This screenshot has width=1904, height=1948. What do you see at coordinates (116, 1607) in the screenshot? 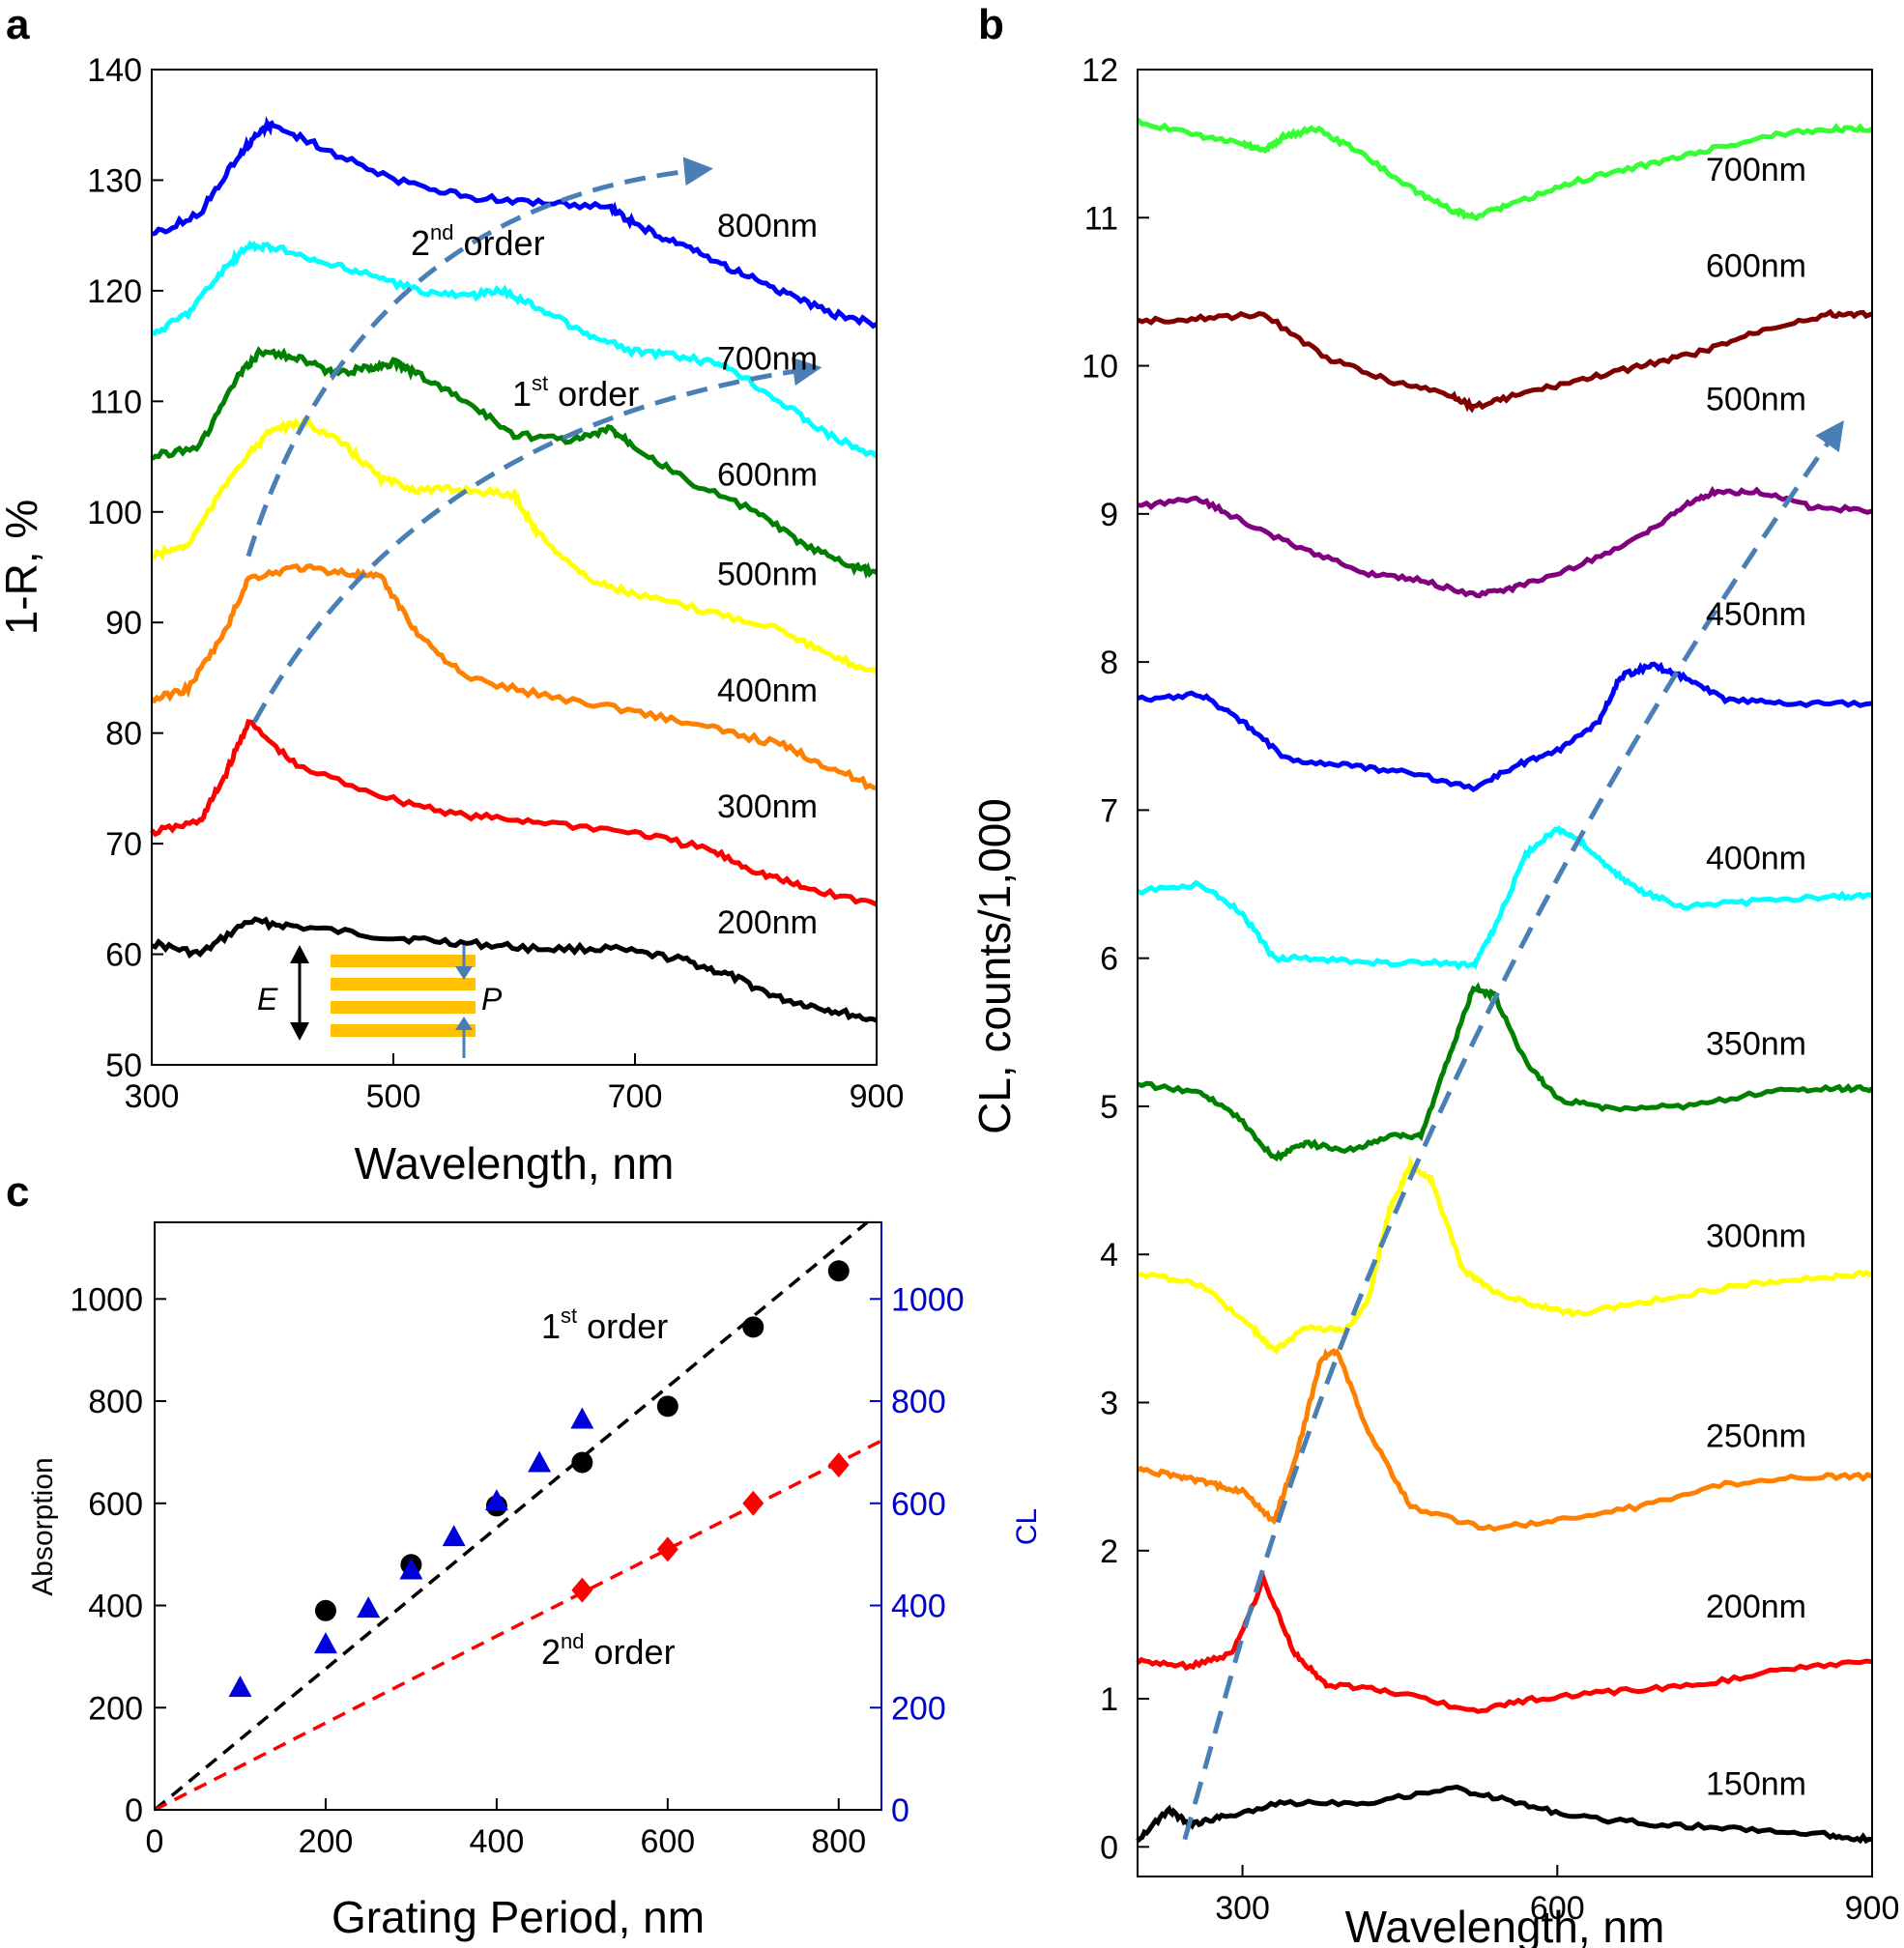
I see `panel-c-ytick-label: 400` at bounding box center [116, 1607].